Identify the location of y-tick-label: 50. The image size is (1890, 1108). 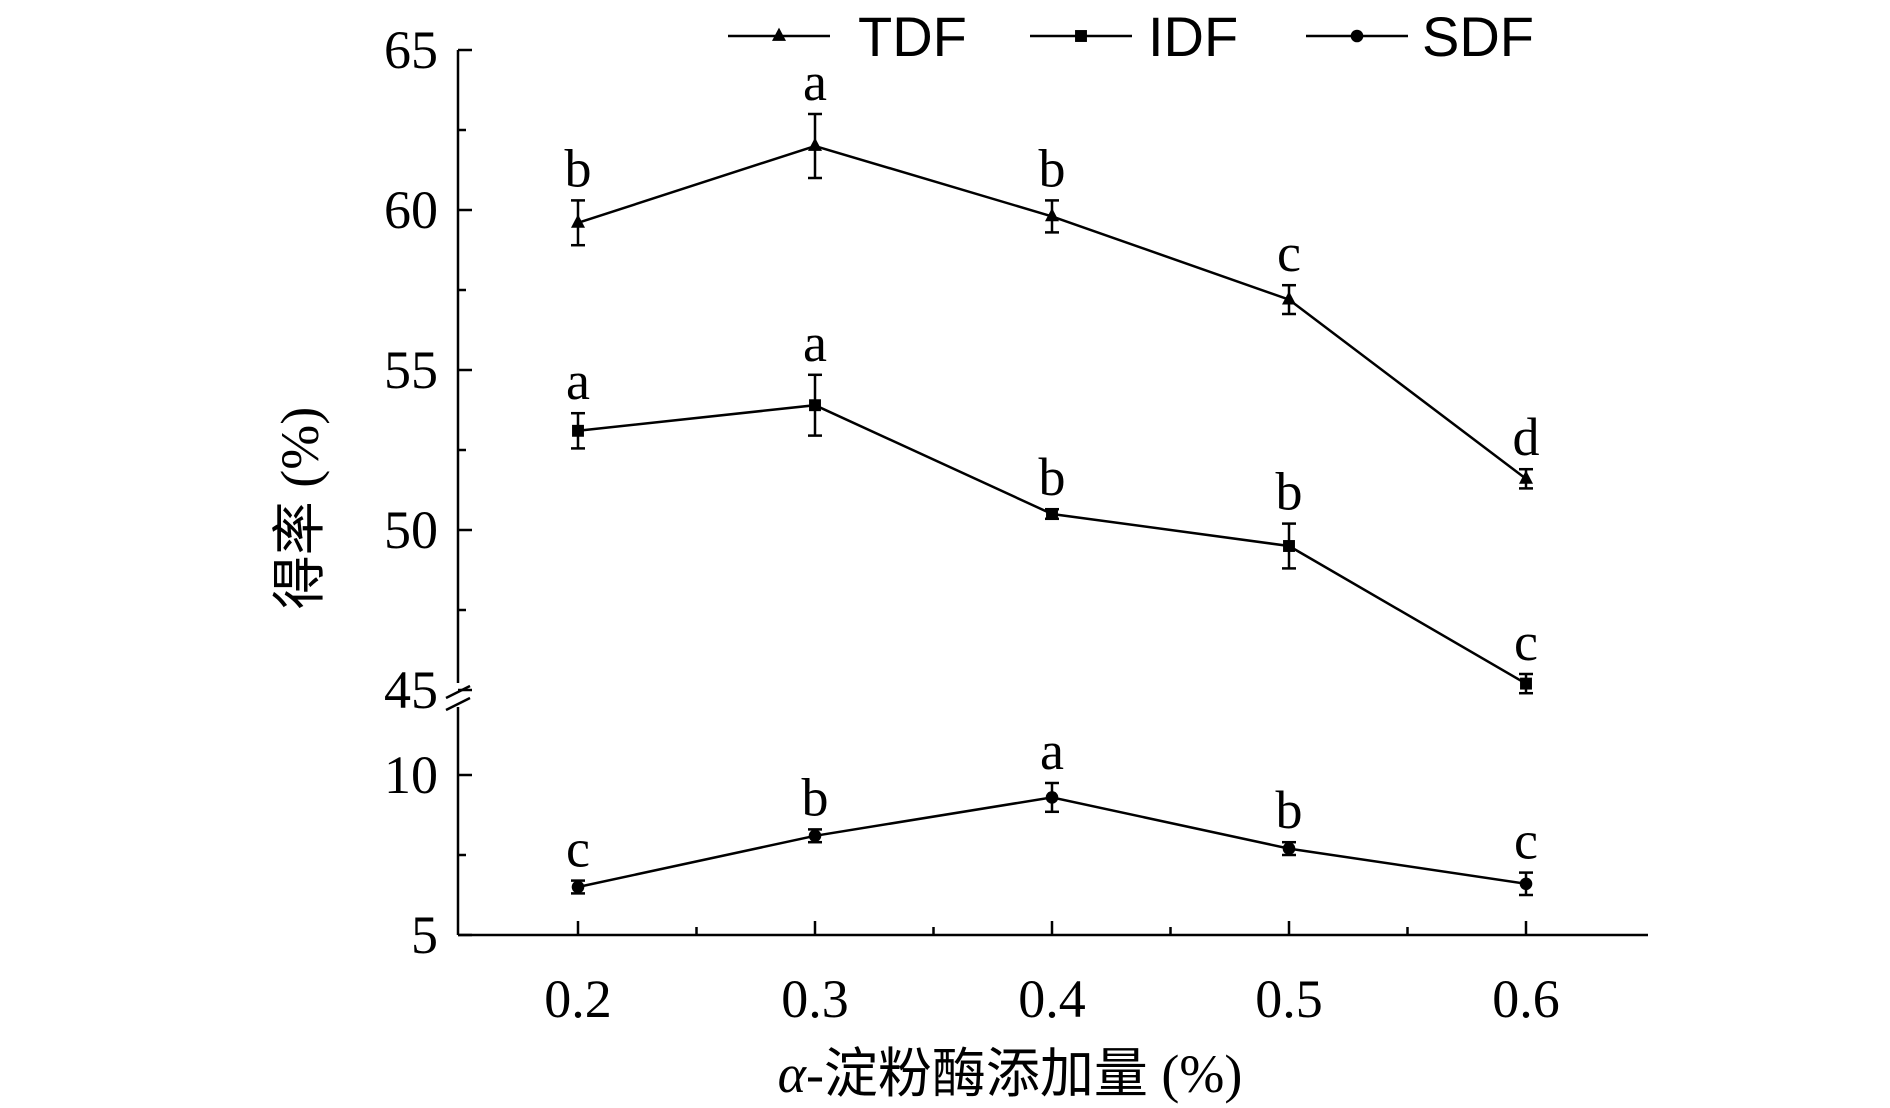
(411, 530).